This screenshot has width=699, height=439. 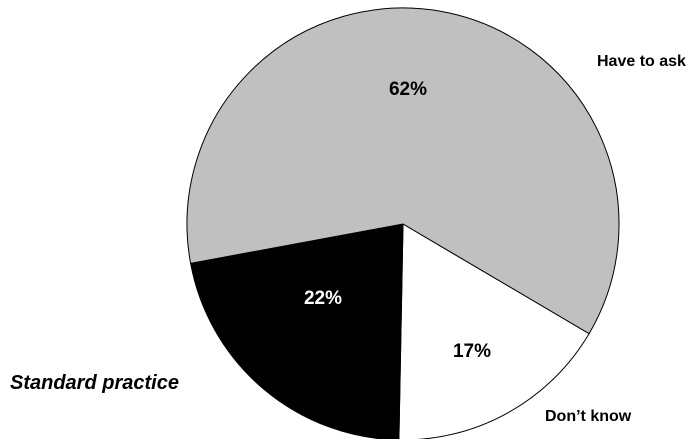 What do you see at coordinates (323, 298) in the screenshot?
I see `value-label-standard-practice: 22%` at bounding box center [323, 298].